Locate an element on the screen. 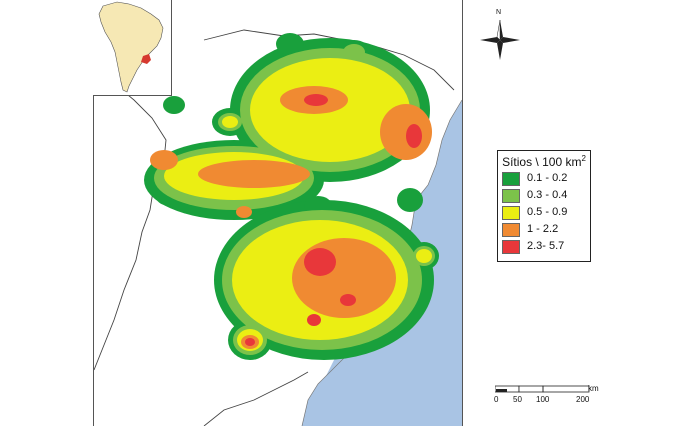 The height and width of the screenshot is (426, 700). scale-bar is located at coordinates (542, 389).